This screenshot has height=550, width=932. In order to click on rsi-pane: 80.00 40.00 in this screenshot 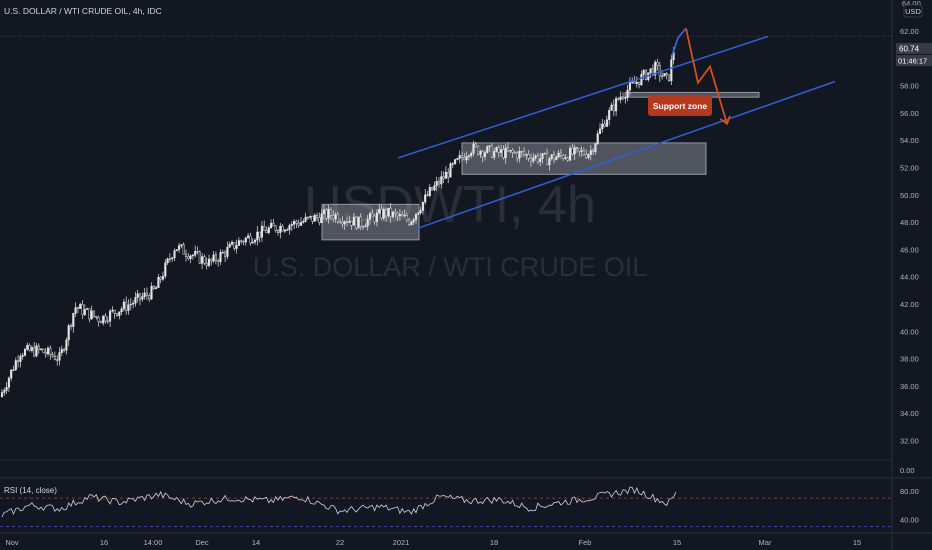, I will do `click(459, 507)`.